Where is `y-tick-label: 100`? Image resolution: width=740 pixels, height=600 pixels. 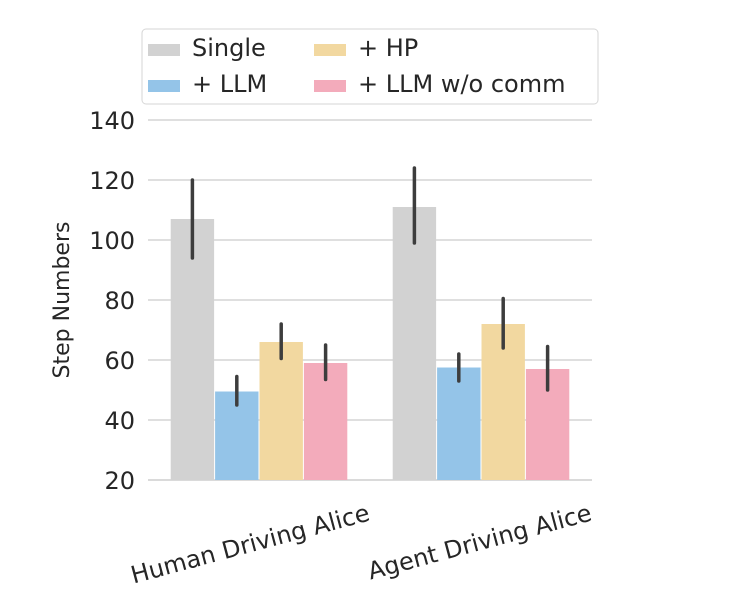 y-tick-label: 100 is located at coordinates (112, 241).